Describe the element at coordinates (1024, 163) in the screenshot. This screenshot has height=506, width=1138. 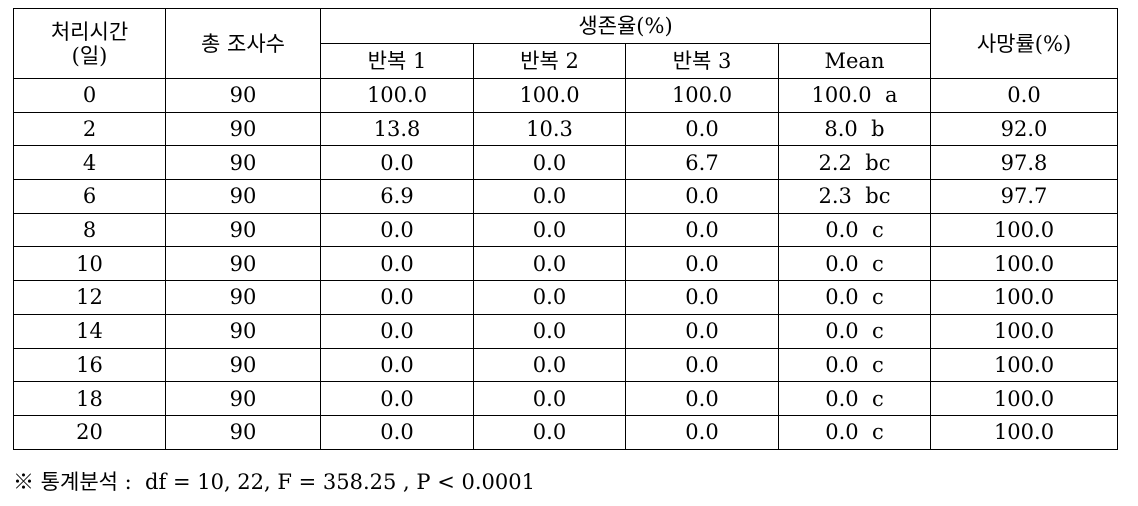
I see `table-cell: 97.8` at that location.